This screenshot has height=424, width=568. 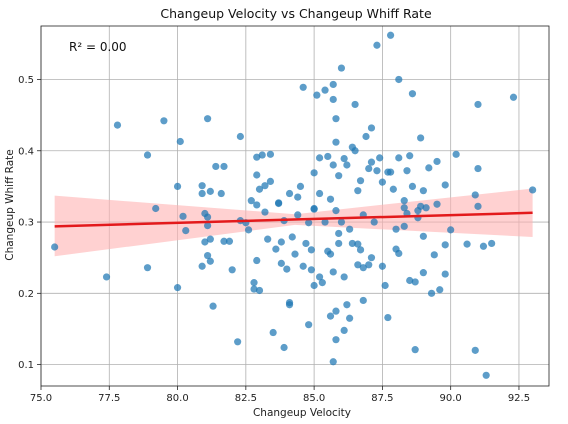 I want to click on y-tick-label: 0.5, so click(x=26, y=80).